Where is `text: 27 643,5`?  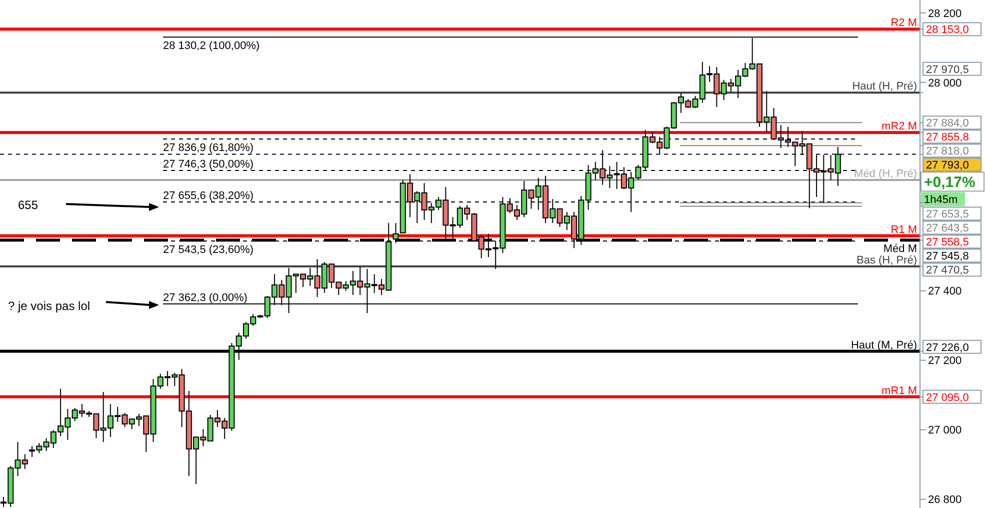
text: 27 643,5 is located at coordinates (947, 228).